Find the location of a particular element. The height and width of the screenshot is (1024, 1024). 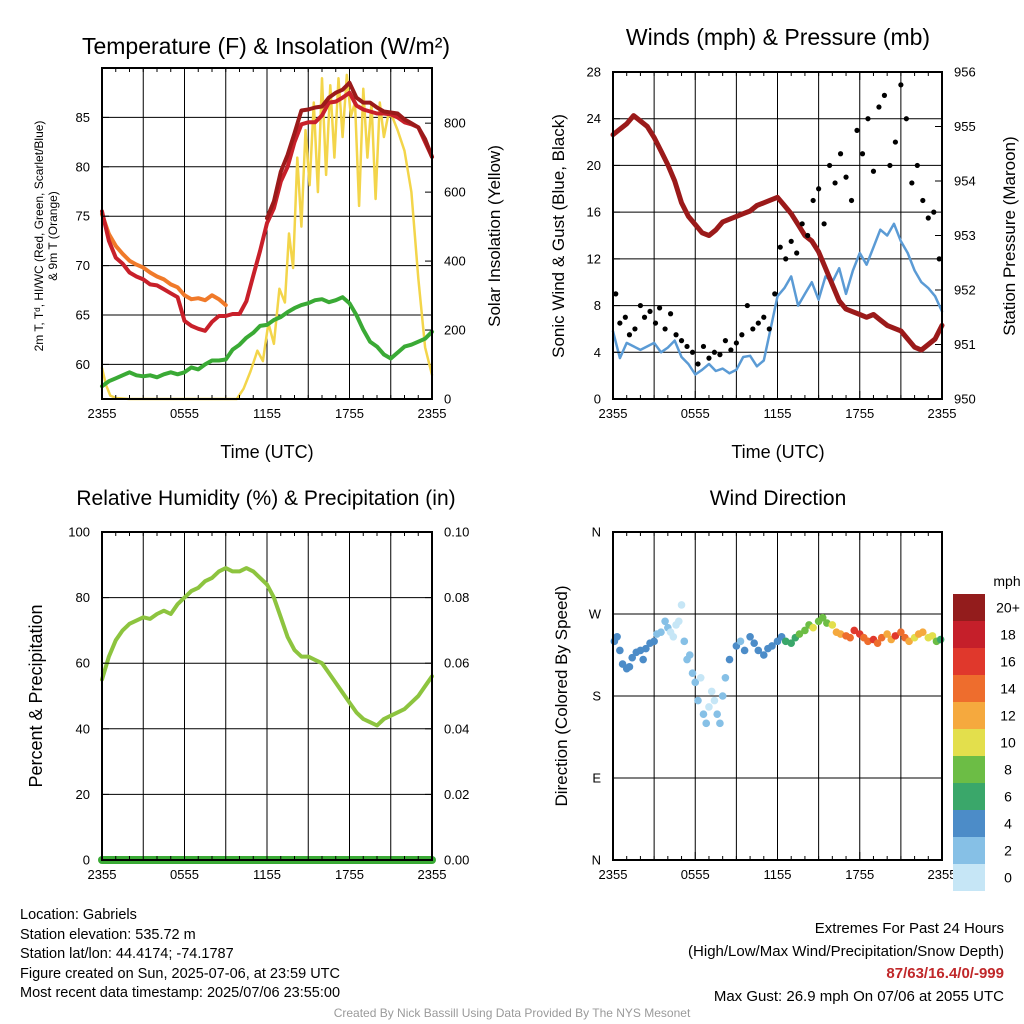

legend-label: 2 is located at coordinates (1008, 851).